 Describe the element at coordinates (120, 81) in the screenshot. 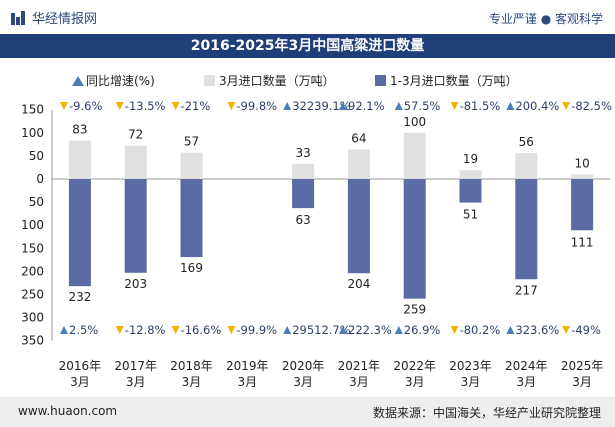

I see `legend-growth-label: 同比增速(%)` at that location.